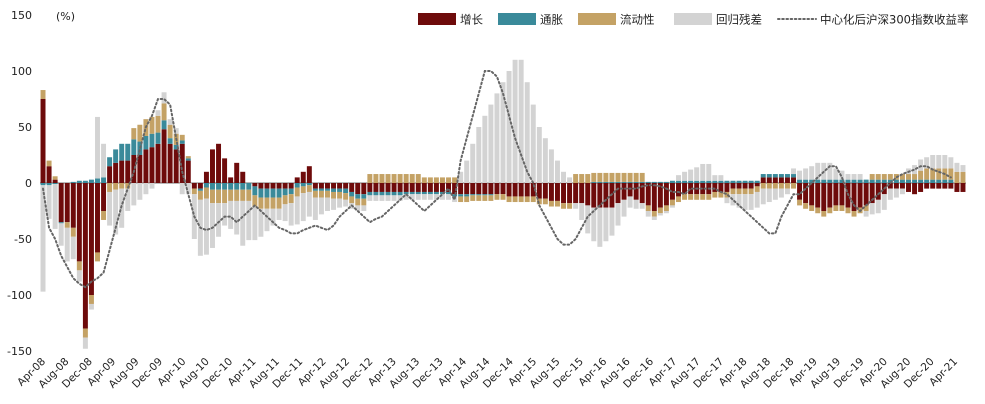 This screenshot has width=985, height=404. I want to click on legend-swatch-residual, so click(693, 19).